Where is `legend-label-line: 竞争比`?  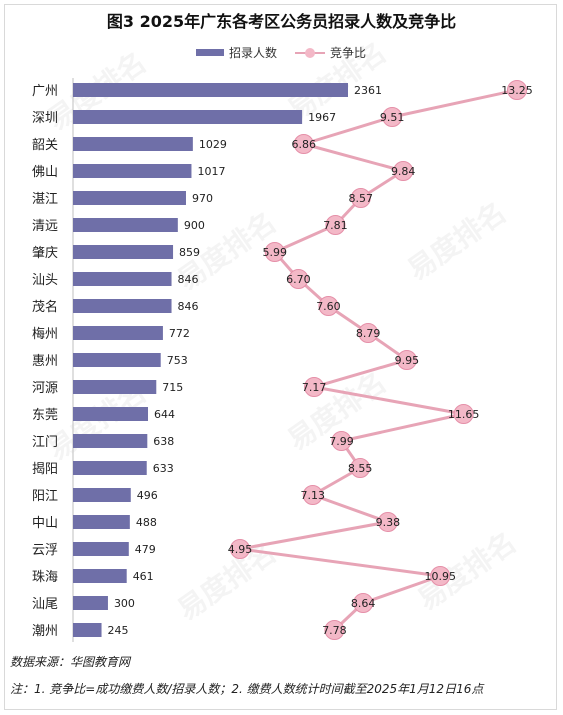 legend-label-line: 竞争比 is located at coordinates (348, 53).